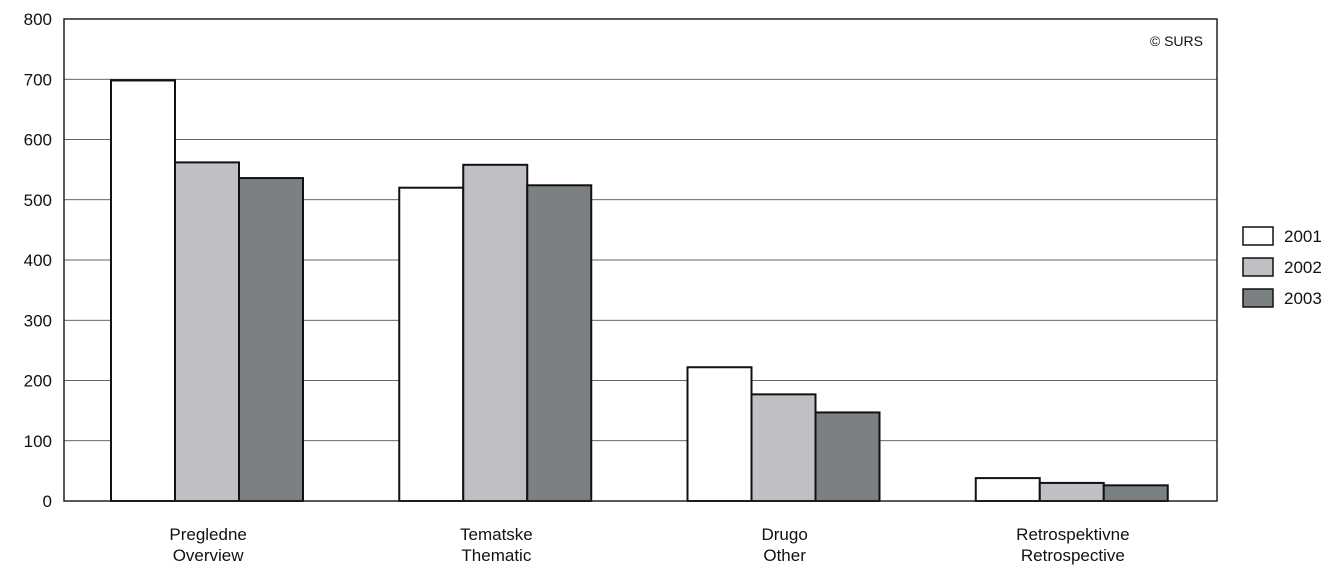 Image resolution: width=1342 pixels, height=571 pixels. I want to click on y-tick-label: 800, so click(38, 19).